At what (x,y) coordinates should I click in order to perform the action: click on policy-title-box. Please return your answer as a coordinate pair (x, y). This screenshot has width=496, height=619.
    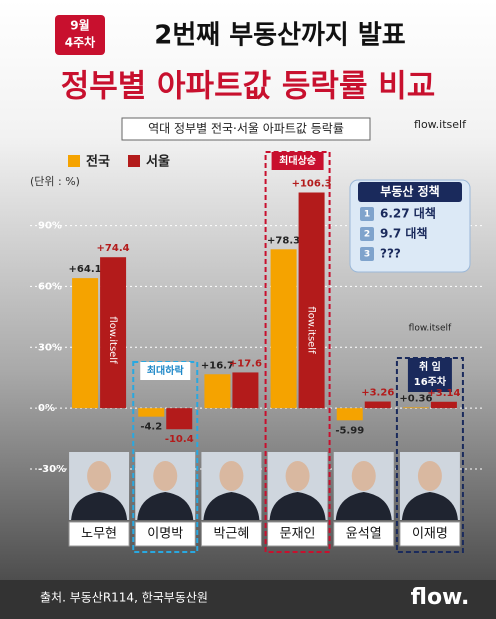
    Looking at the image, I should click on (410, 192).